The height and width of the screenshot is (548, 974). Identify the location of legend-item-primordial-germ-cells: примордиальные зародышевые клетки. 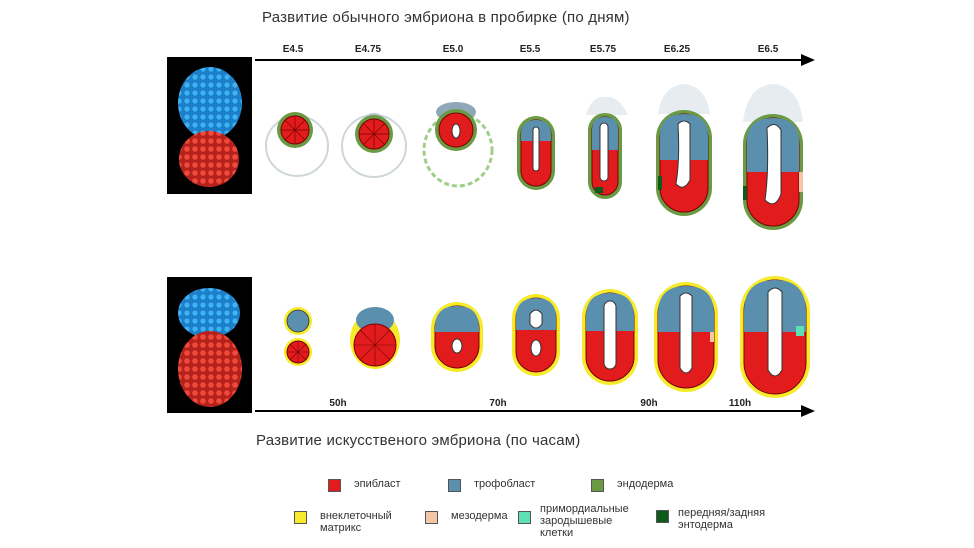
(573, 521).